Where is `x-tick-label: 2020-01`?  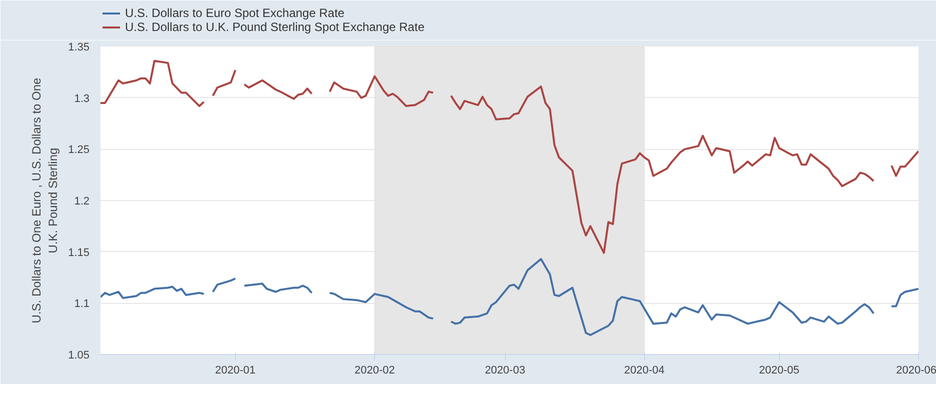 x-tick-label: 2020-01 is located at coordinates (235, 370).